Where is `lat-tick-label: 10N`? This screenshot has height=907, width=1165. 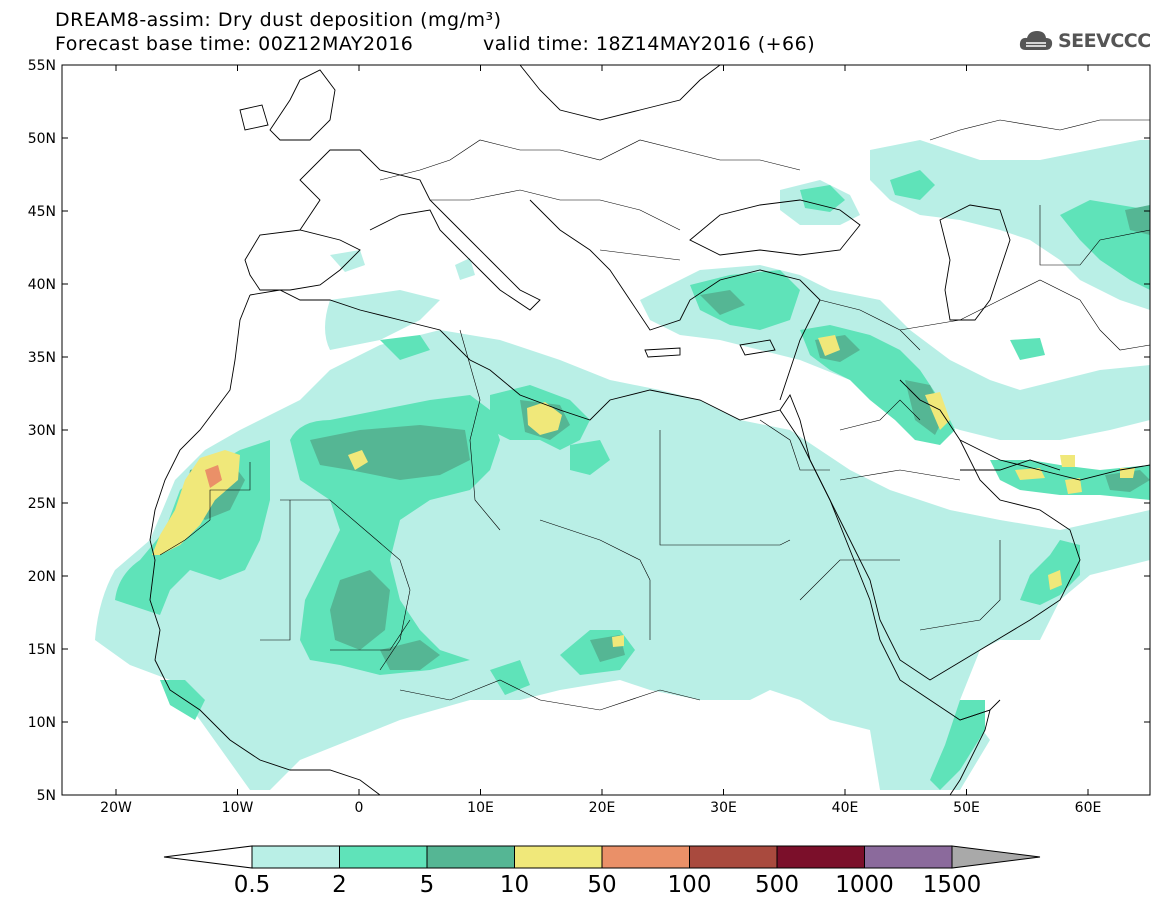
lat-tick-label: 10N is located at coordinates (42, 723).